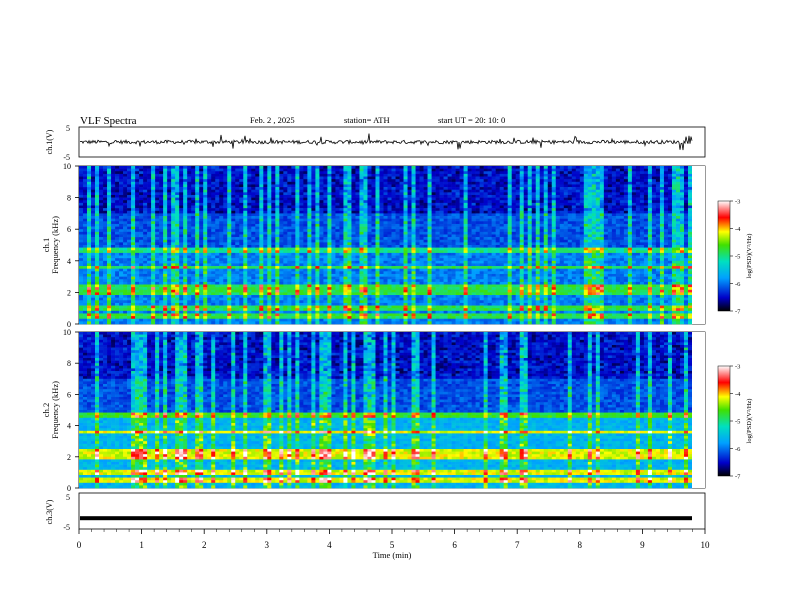 Image resolution: width=792 pixels, height=612 pixels. What do you see at coordinates (375, 143) in the screenshot?
I see `ch1-waveform-panel: 5 -5 ch.1(V)` at bounding box center [375, 143].